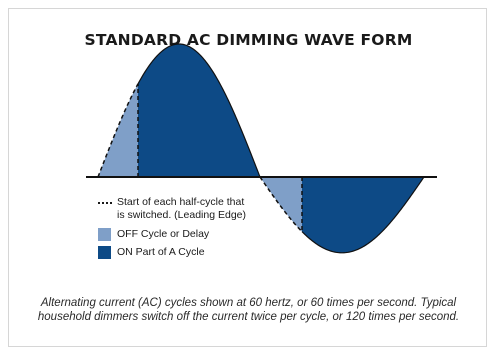  What do you see at coordinates (181, 215) in the screenshot?
I see `legend-dashed-label-2: is switched. (Leading Edge)` at bounding box center [181, 215].